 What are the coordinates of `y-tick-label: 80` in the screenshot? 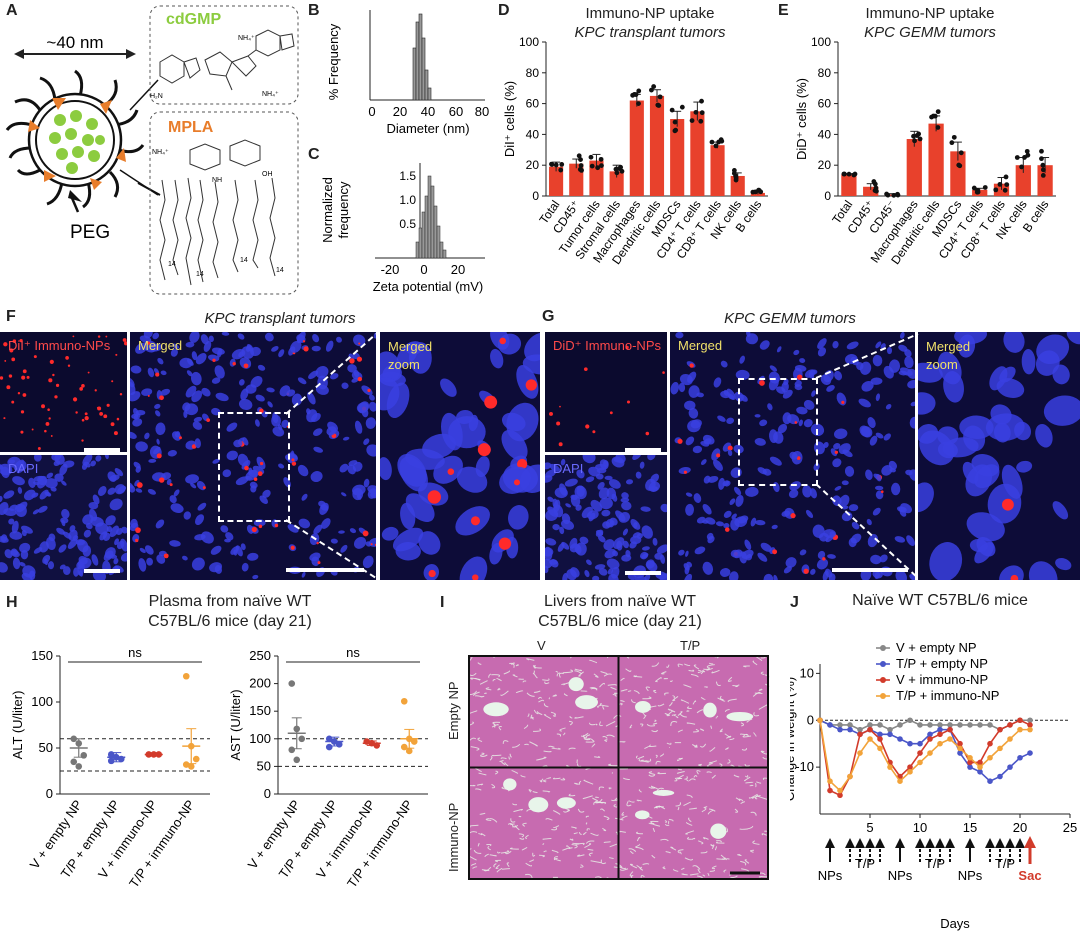 It's located at (533, 73).